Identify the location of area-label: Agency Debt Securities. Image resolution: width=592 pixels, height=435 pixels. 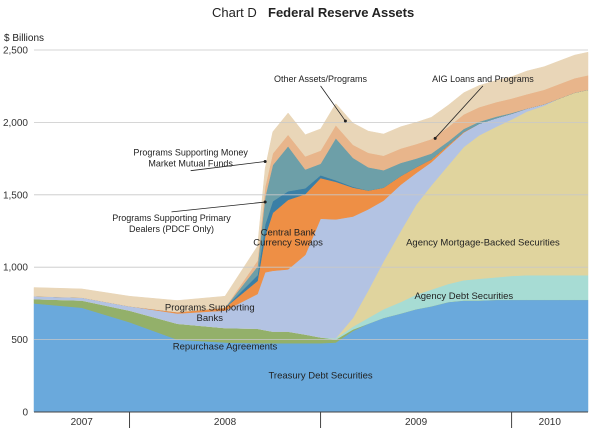
(463, 296).